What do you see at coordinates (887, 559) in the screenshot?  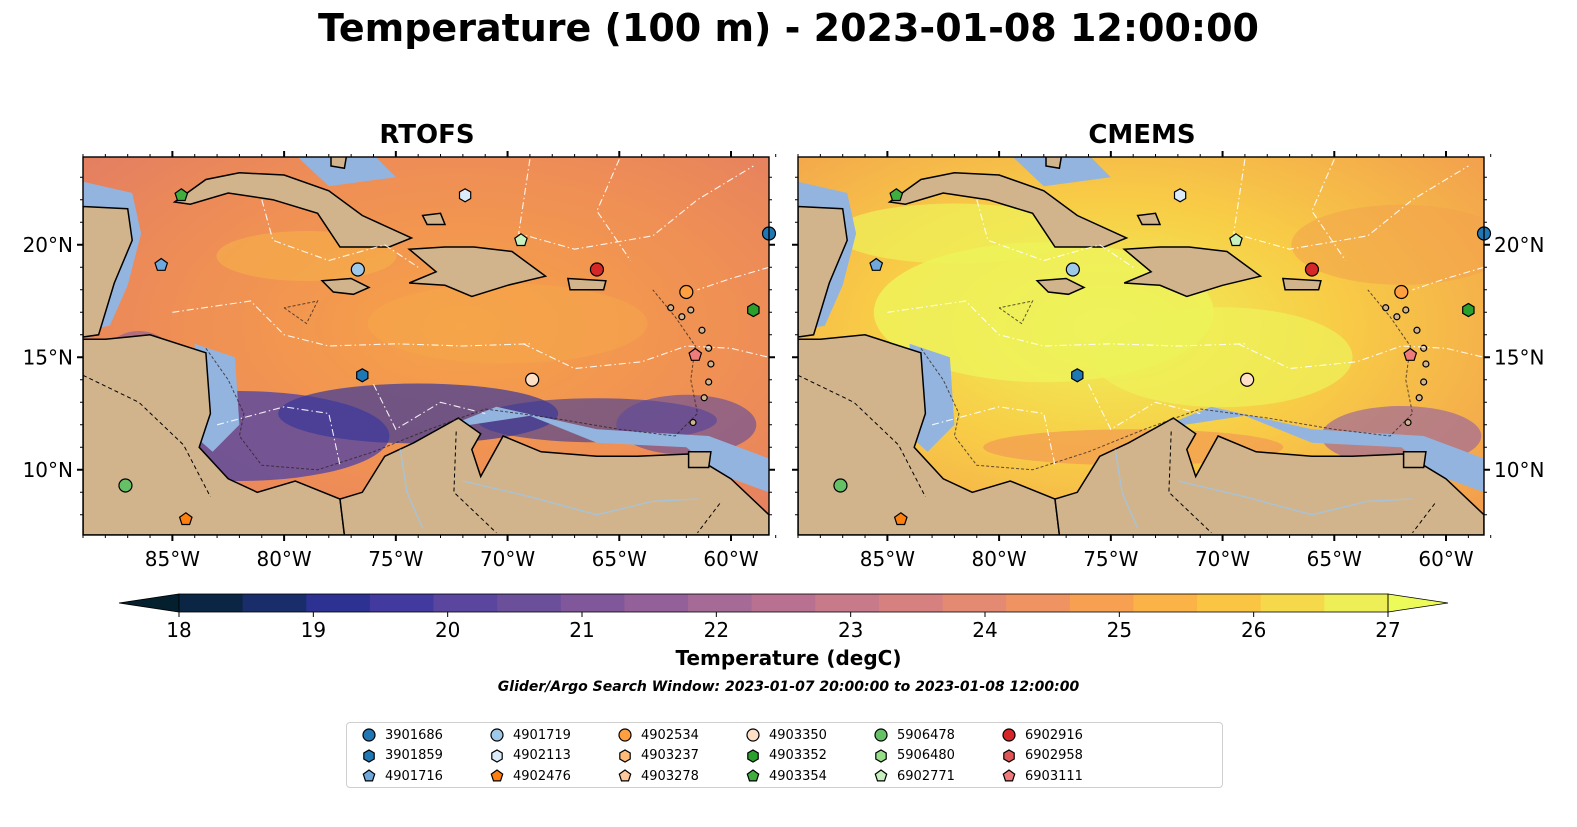 I see `lon-tick-label: 85°W` at bounding box center [887, 559].